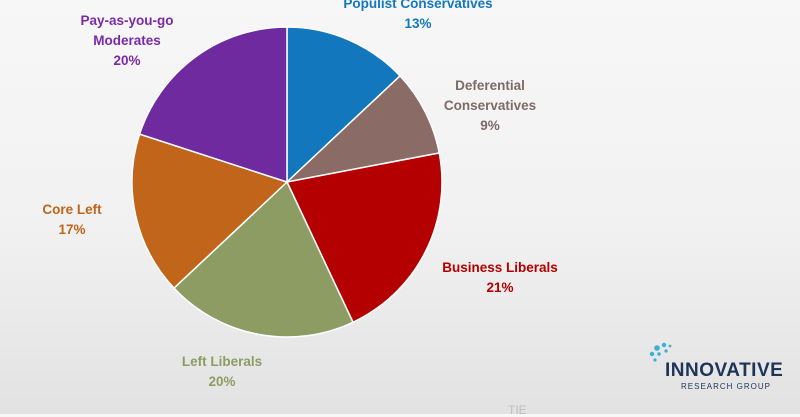 This screenshot has height=417, width=800. What do you see at coordinates (362, 129) in the screenshot?
I see `pie-slice-deferential` at bounding box center [362, 129].